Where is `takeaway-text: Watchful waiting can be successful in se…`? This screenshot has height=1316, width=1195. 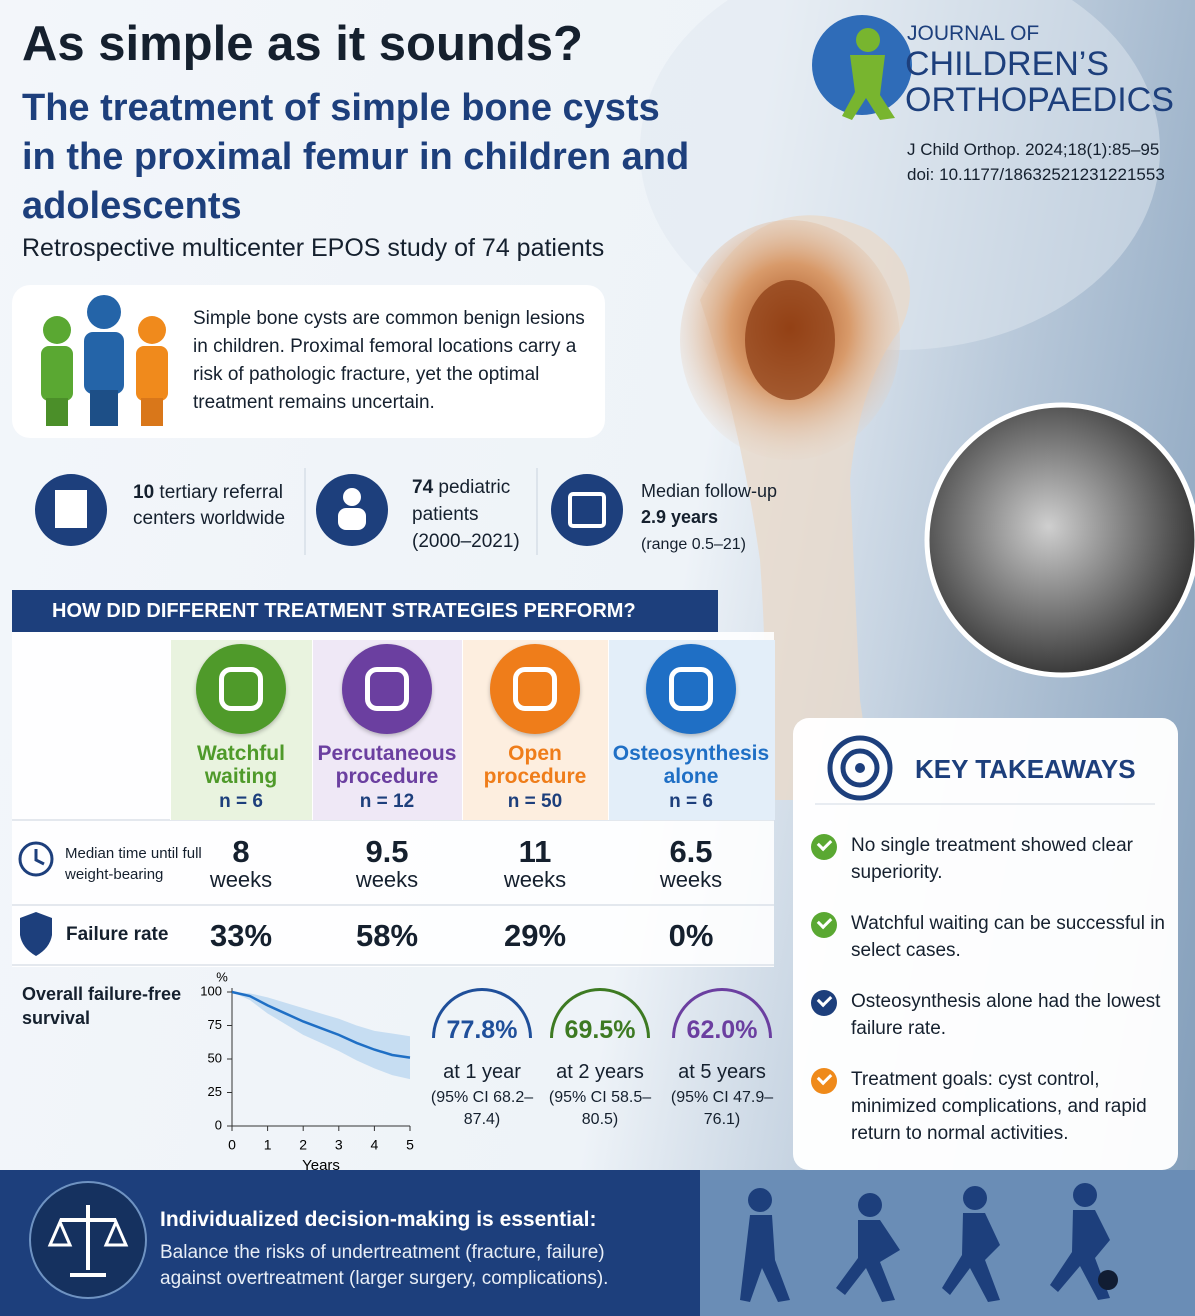 takeaway-text: Watchful waiting can be successful in se… is located at coordinates (1008, 937).